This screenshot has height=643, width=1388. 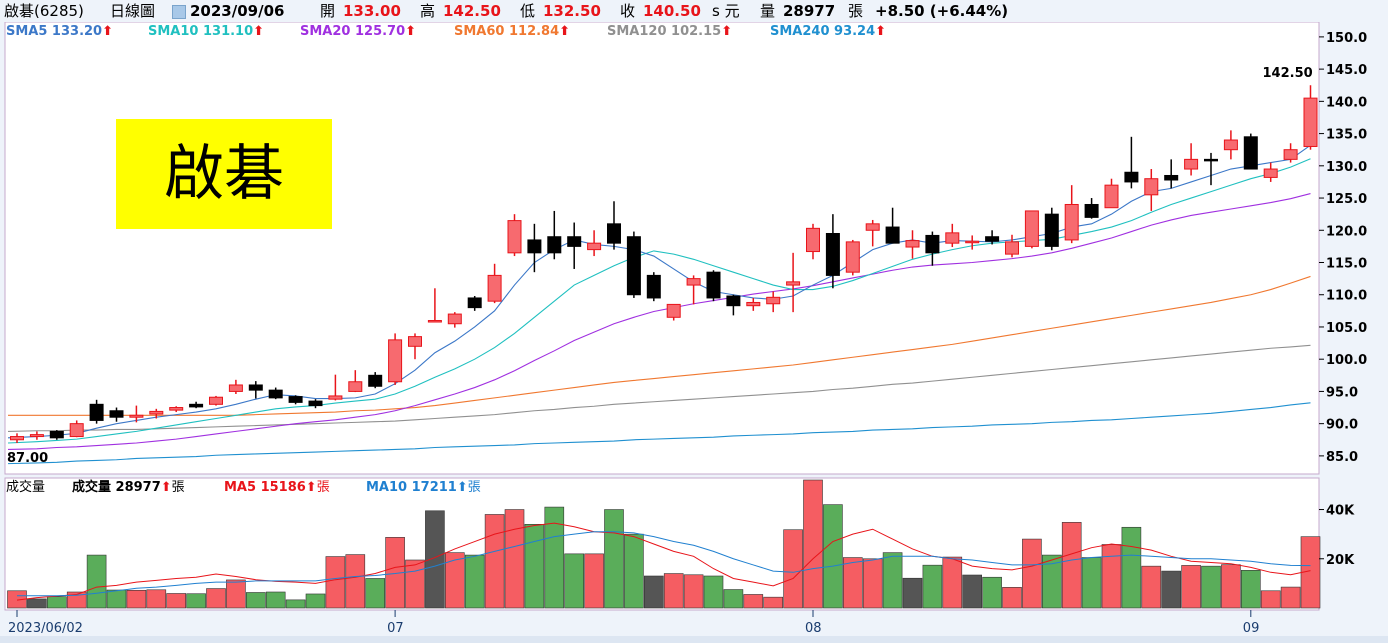 I want to click on price-tick-label: 90.0, so click(x=1342, y=425).